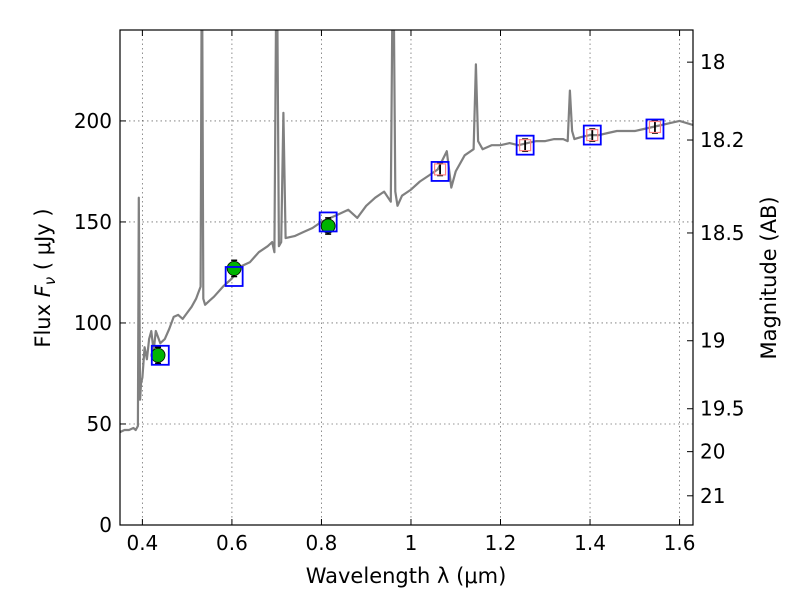 This screenshot has width=800, height=600. Describe the element at coordinates (722, 233) in the screenshot. I see `mag-tick-label: 18.5` at that location.